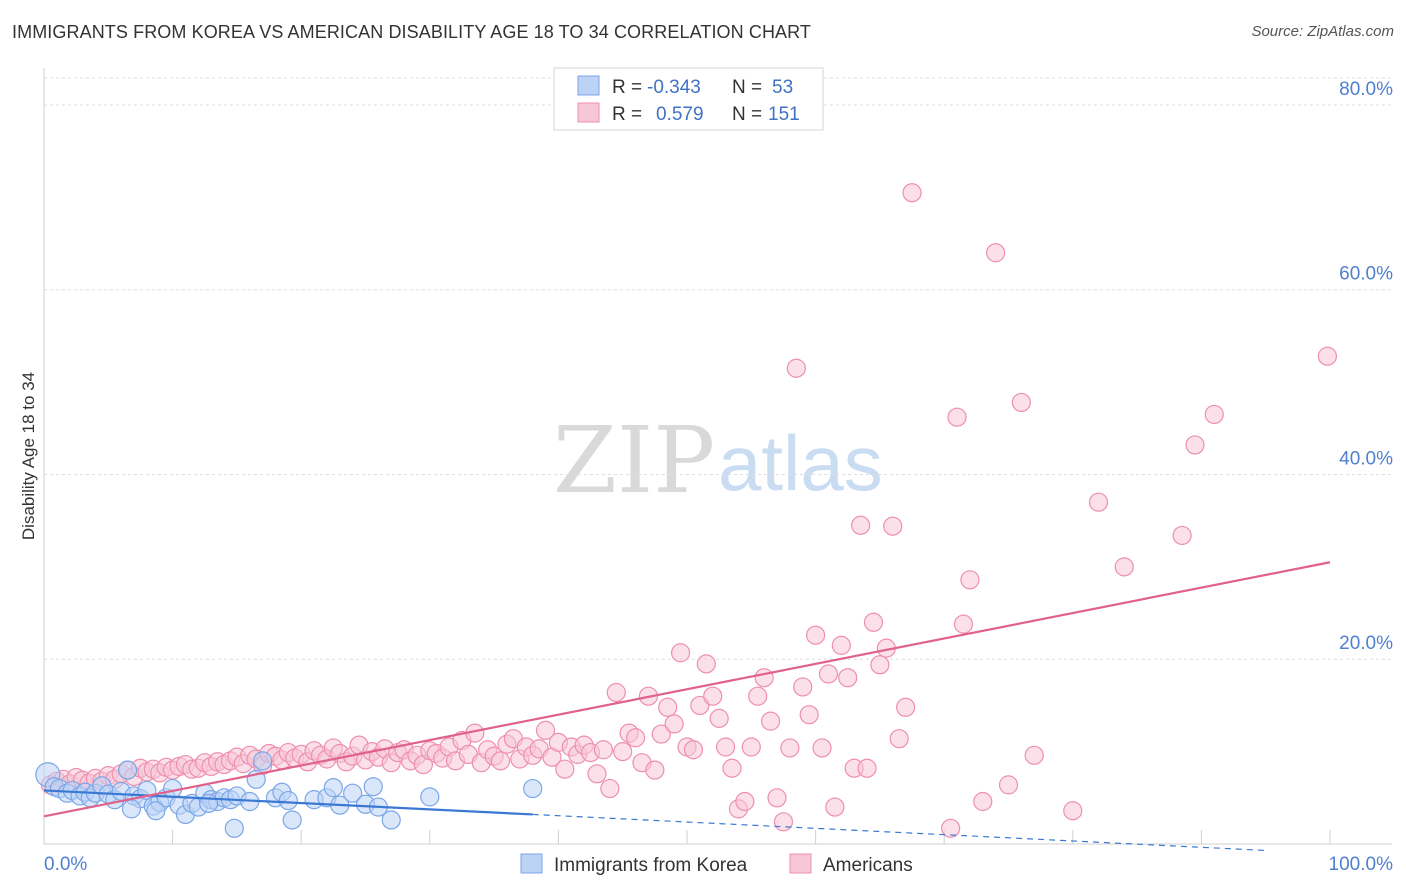 This screenshot has width=1406, height=892. I want to click on stats-legend-r-value-americans: 0.579, so click(680, 114).